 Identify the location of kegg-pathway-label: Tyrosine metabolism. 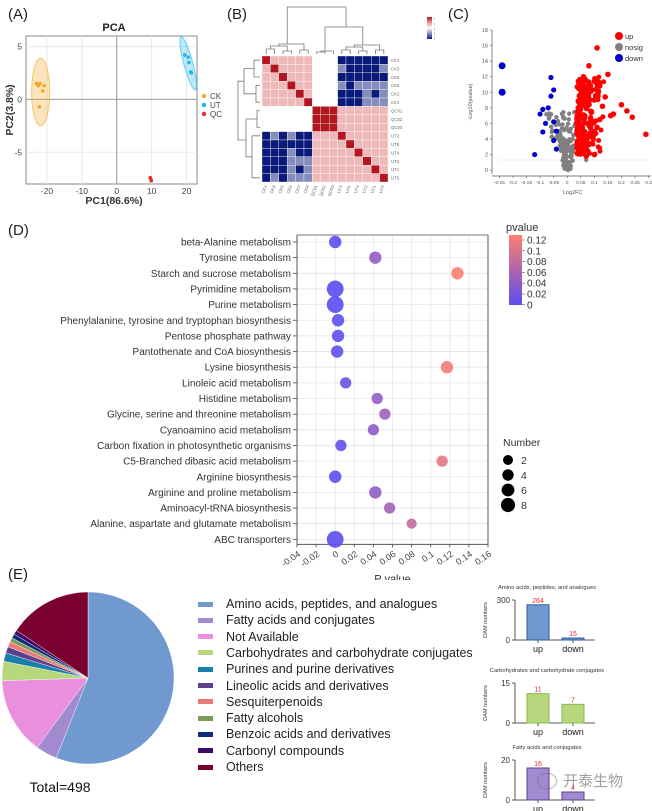
(245, 258).